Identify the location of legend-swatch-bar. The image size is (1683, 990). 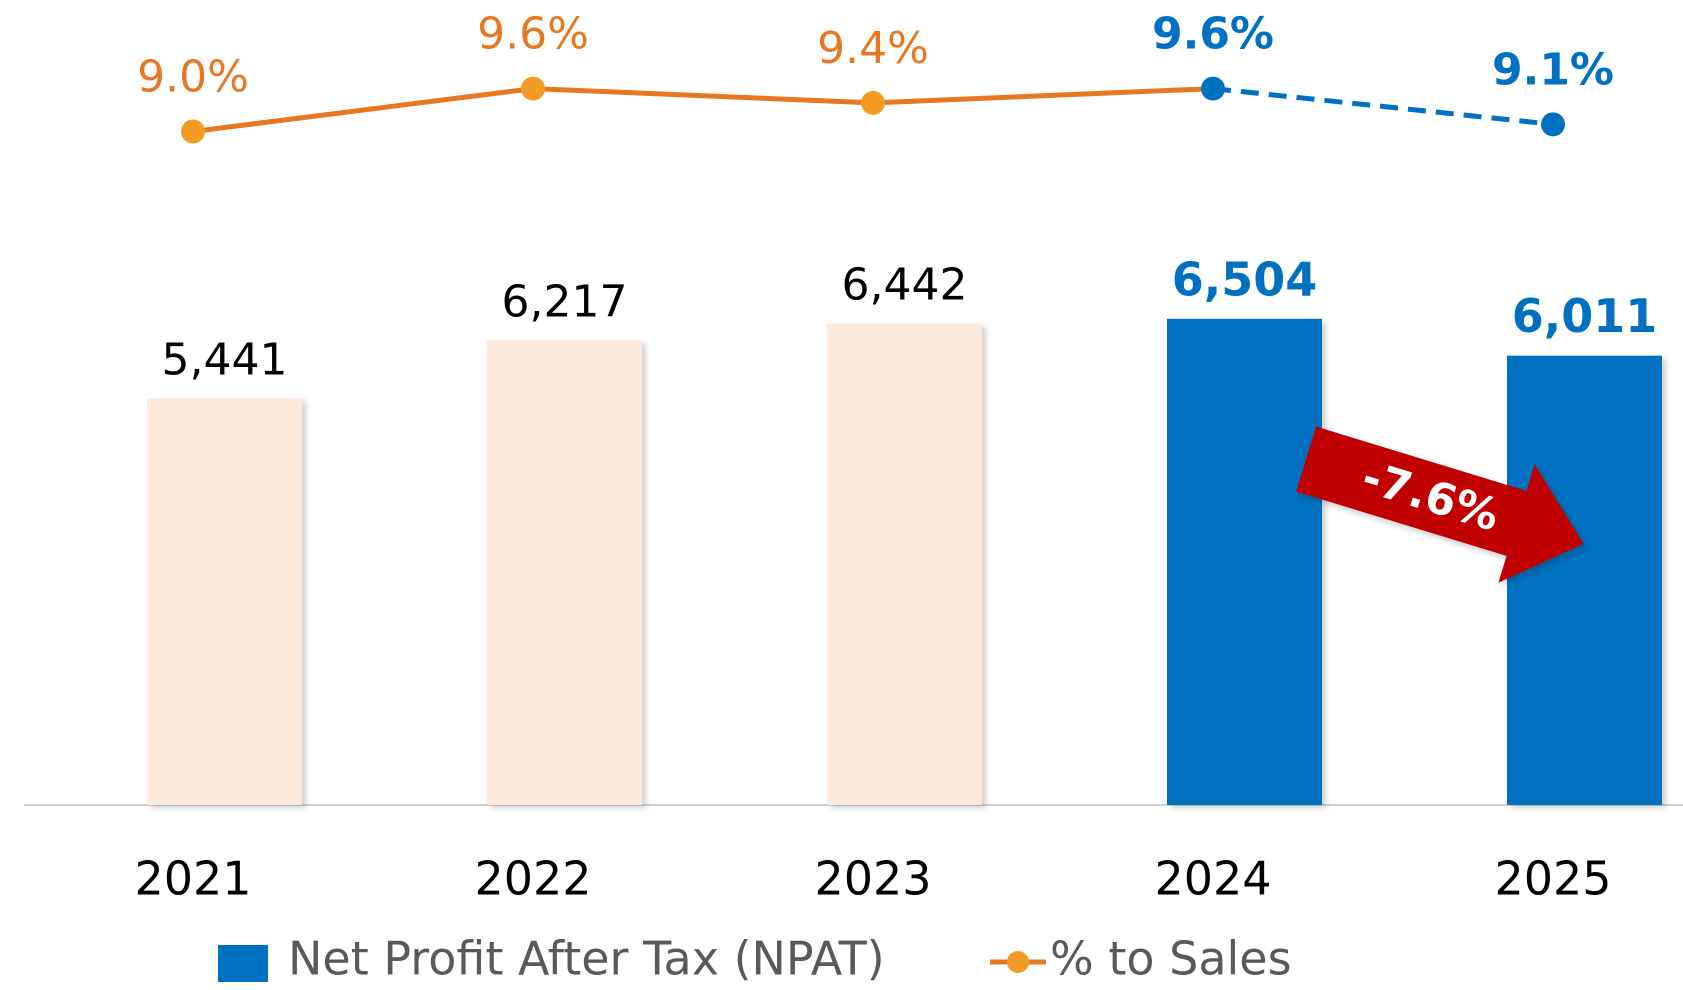
(243, 963).